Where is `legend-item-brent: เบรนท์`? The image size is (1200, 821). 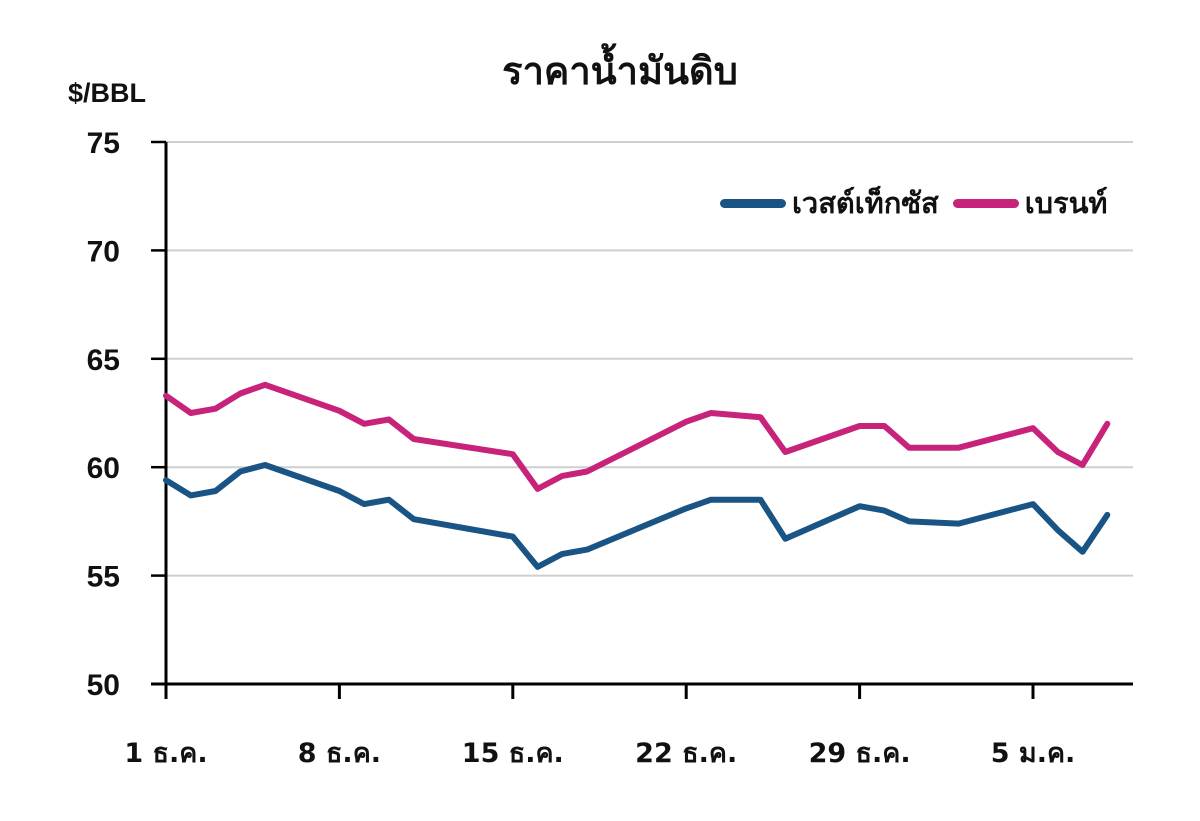 legend-item-brent: เบรนท์ is located at coordinates (1030, 203).